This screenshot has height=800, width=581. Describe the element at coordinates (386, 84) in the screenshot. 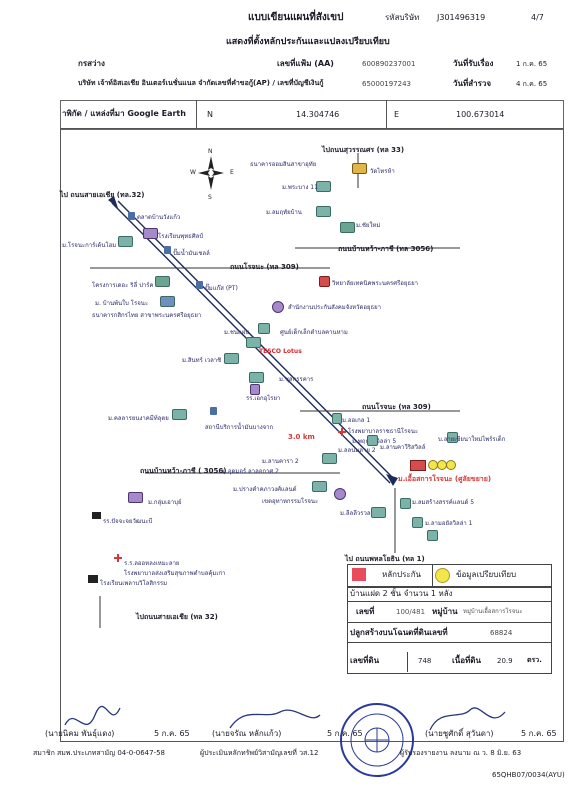

I see `loan-no: 65000197243` at that location.